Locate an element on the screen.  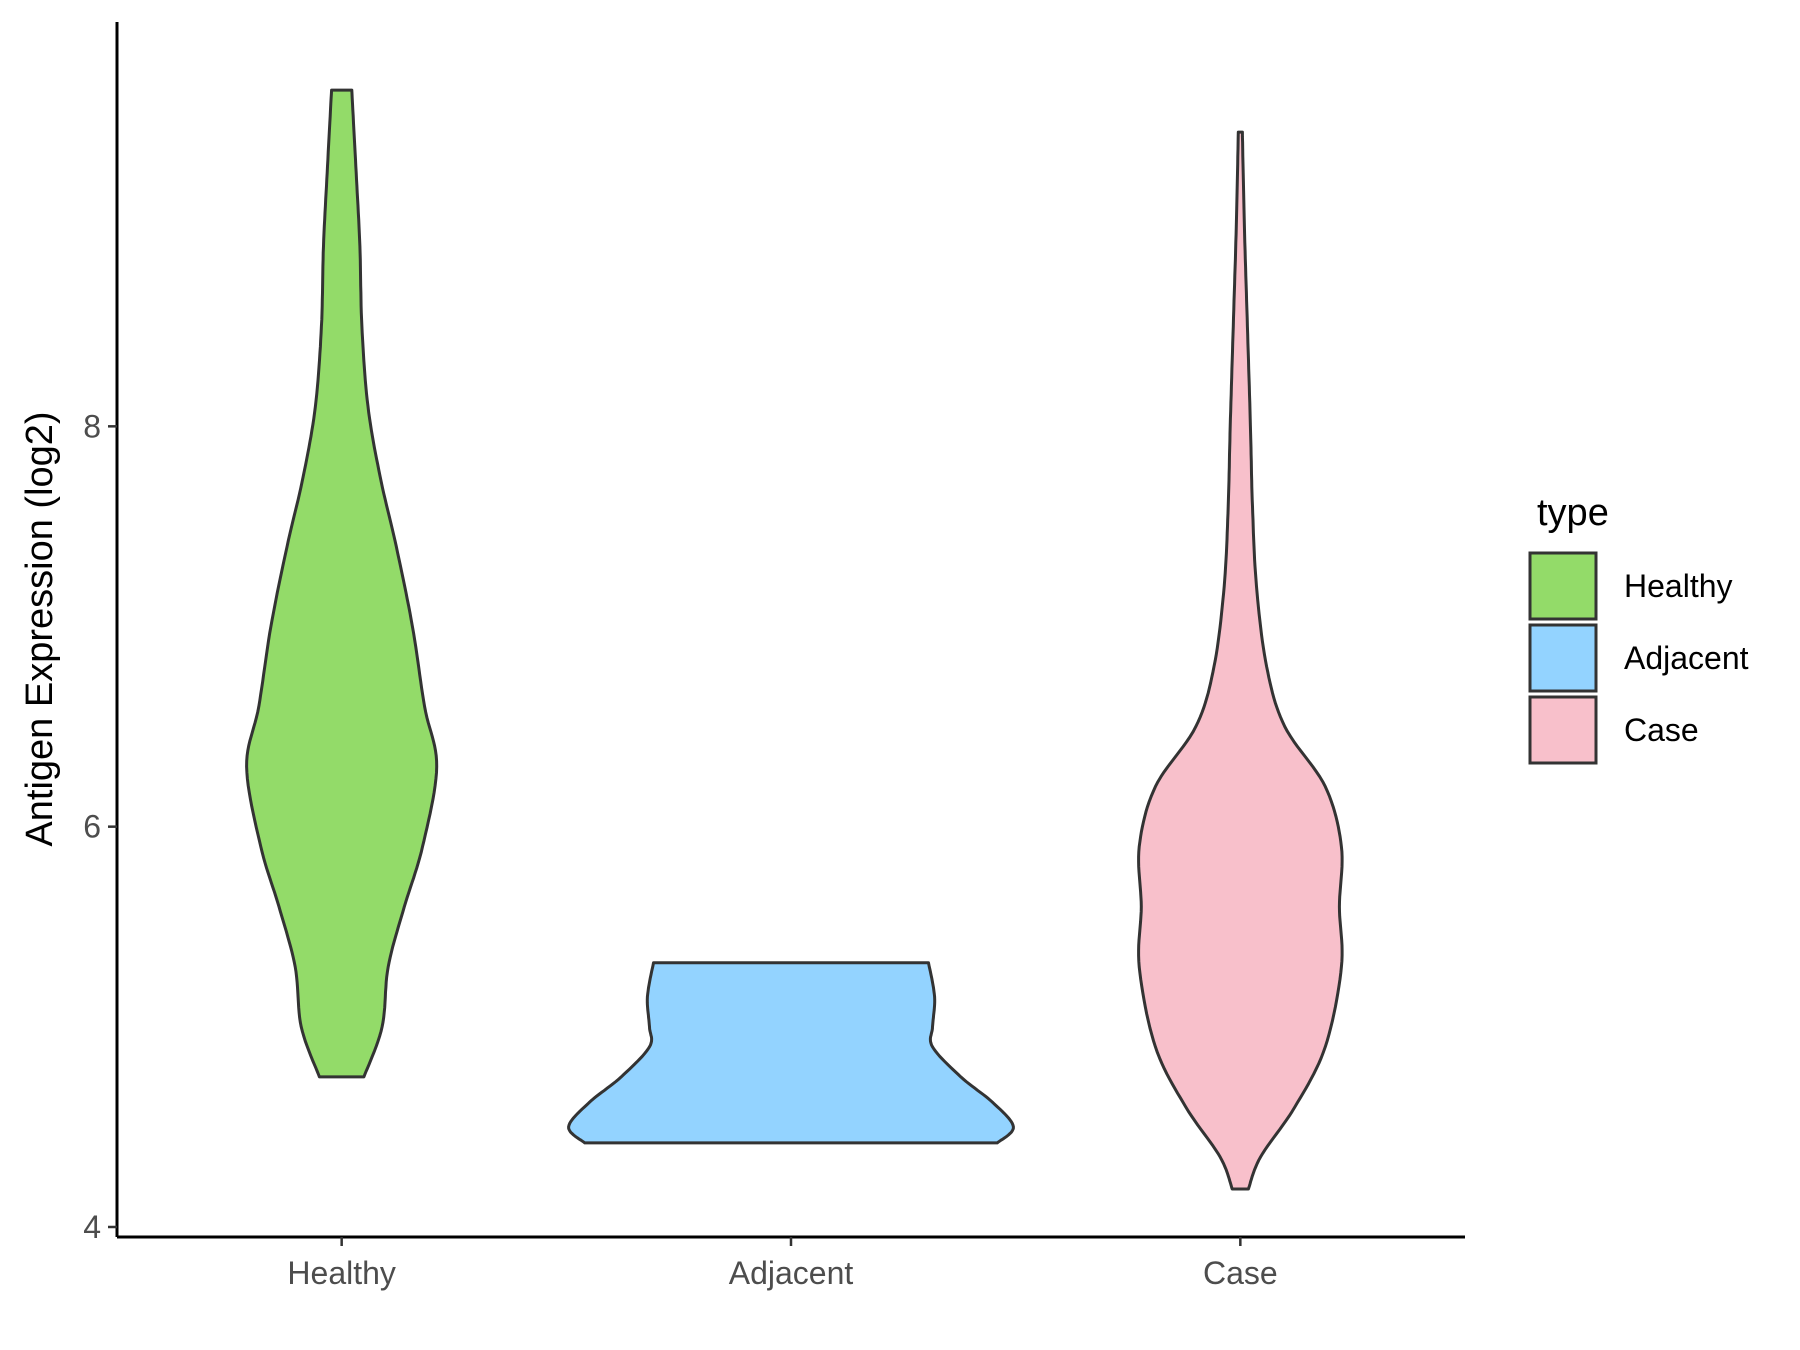
y-tick-label: 4 is located at coordinates (92, 1227).